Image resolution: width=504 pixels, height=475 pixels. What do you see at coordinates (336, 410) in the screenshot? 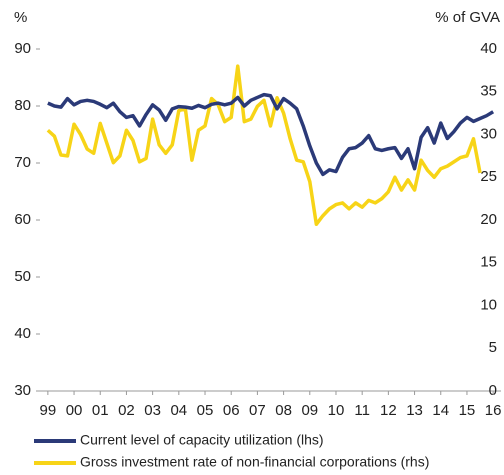
I see `x-tick-label: 10` at bounding box center [336, 410].